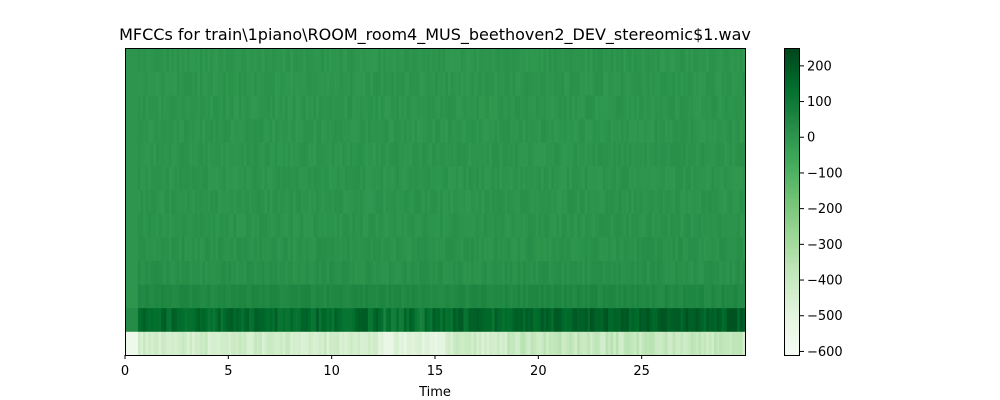  Describe the element at coordinates (385, 367) in the screenshot. I see `x-axis: 0 5 10 15 20 25` at that location.